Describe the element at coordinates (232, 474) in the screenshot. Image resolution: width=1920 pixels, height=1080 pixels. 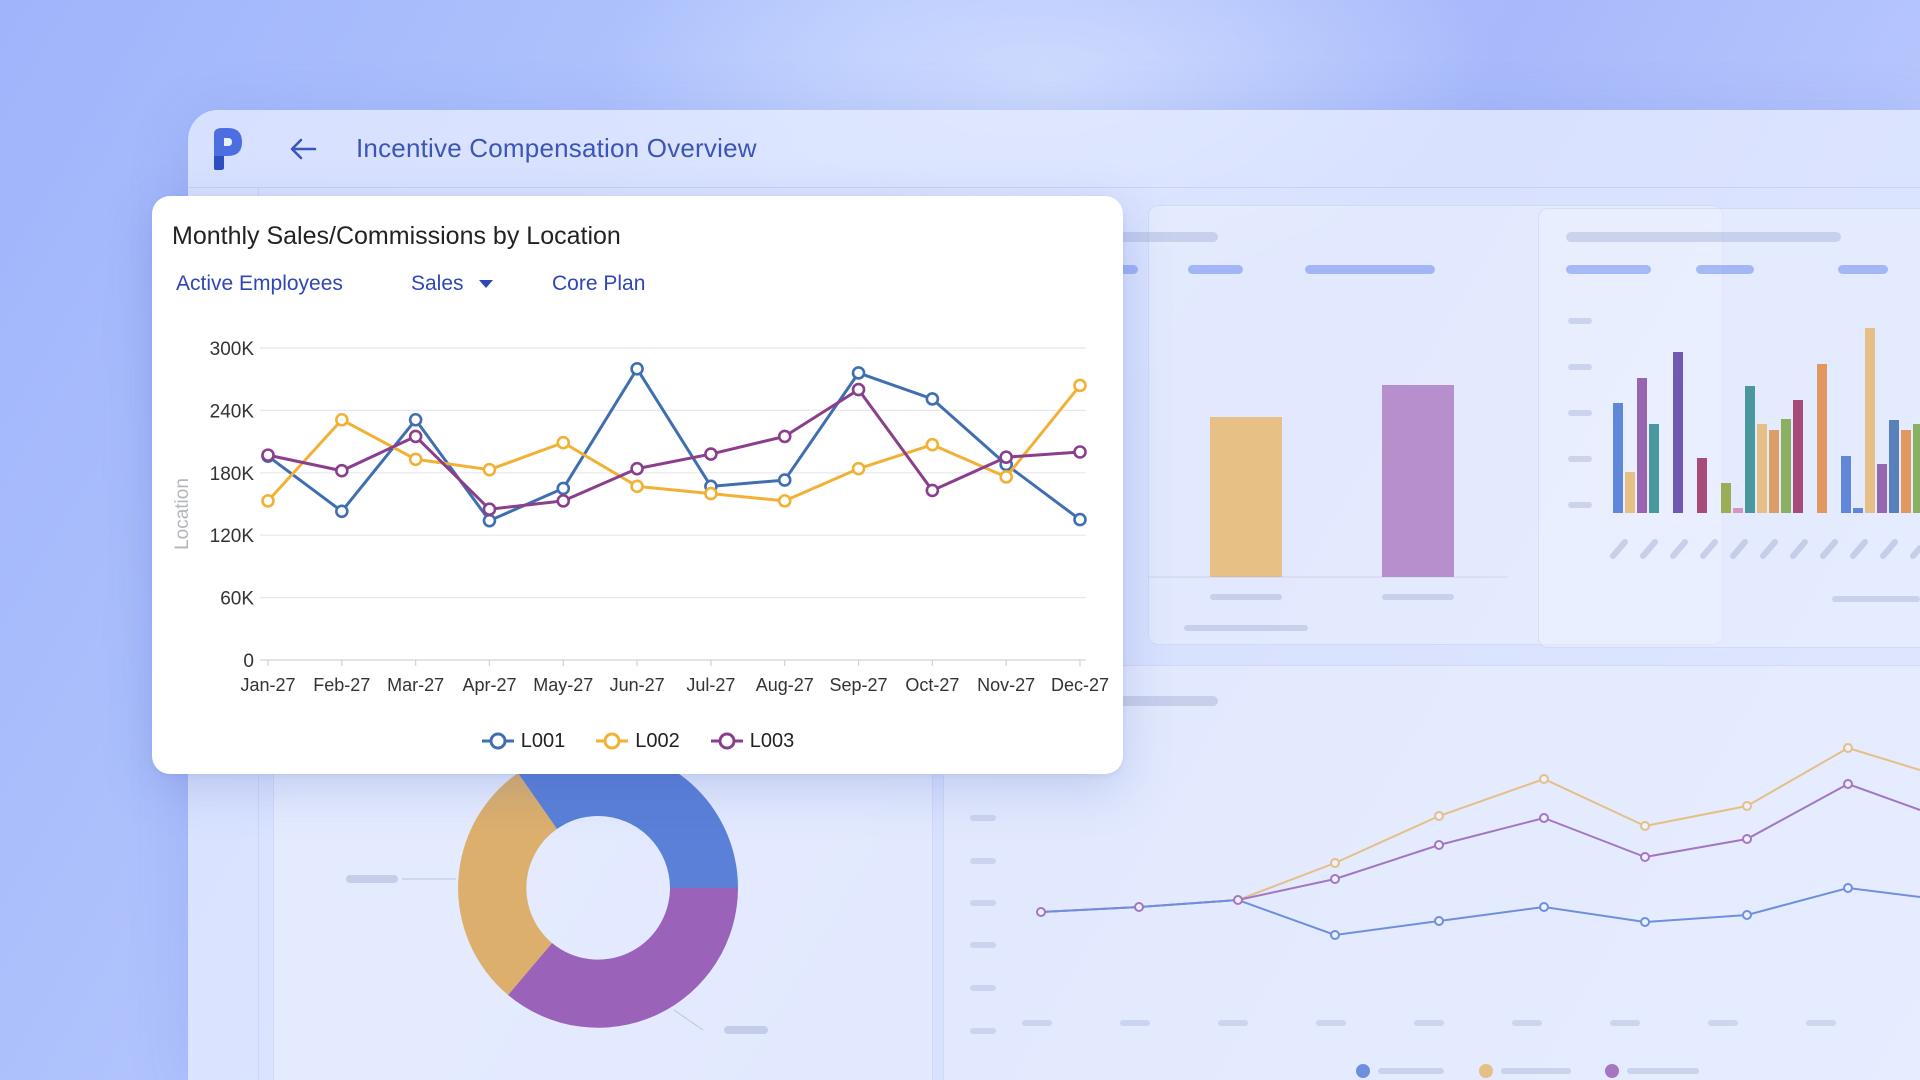
I see `y-tick-label: 180K` at that location.